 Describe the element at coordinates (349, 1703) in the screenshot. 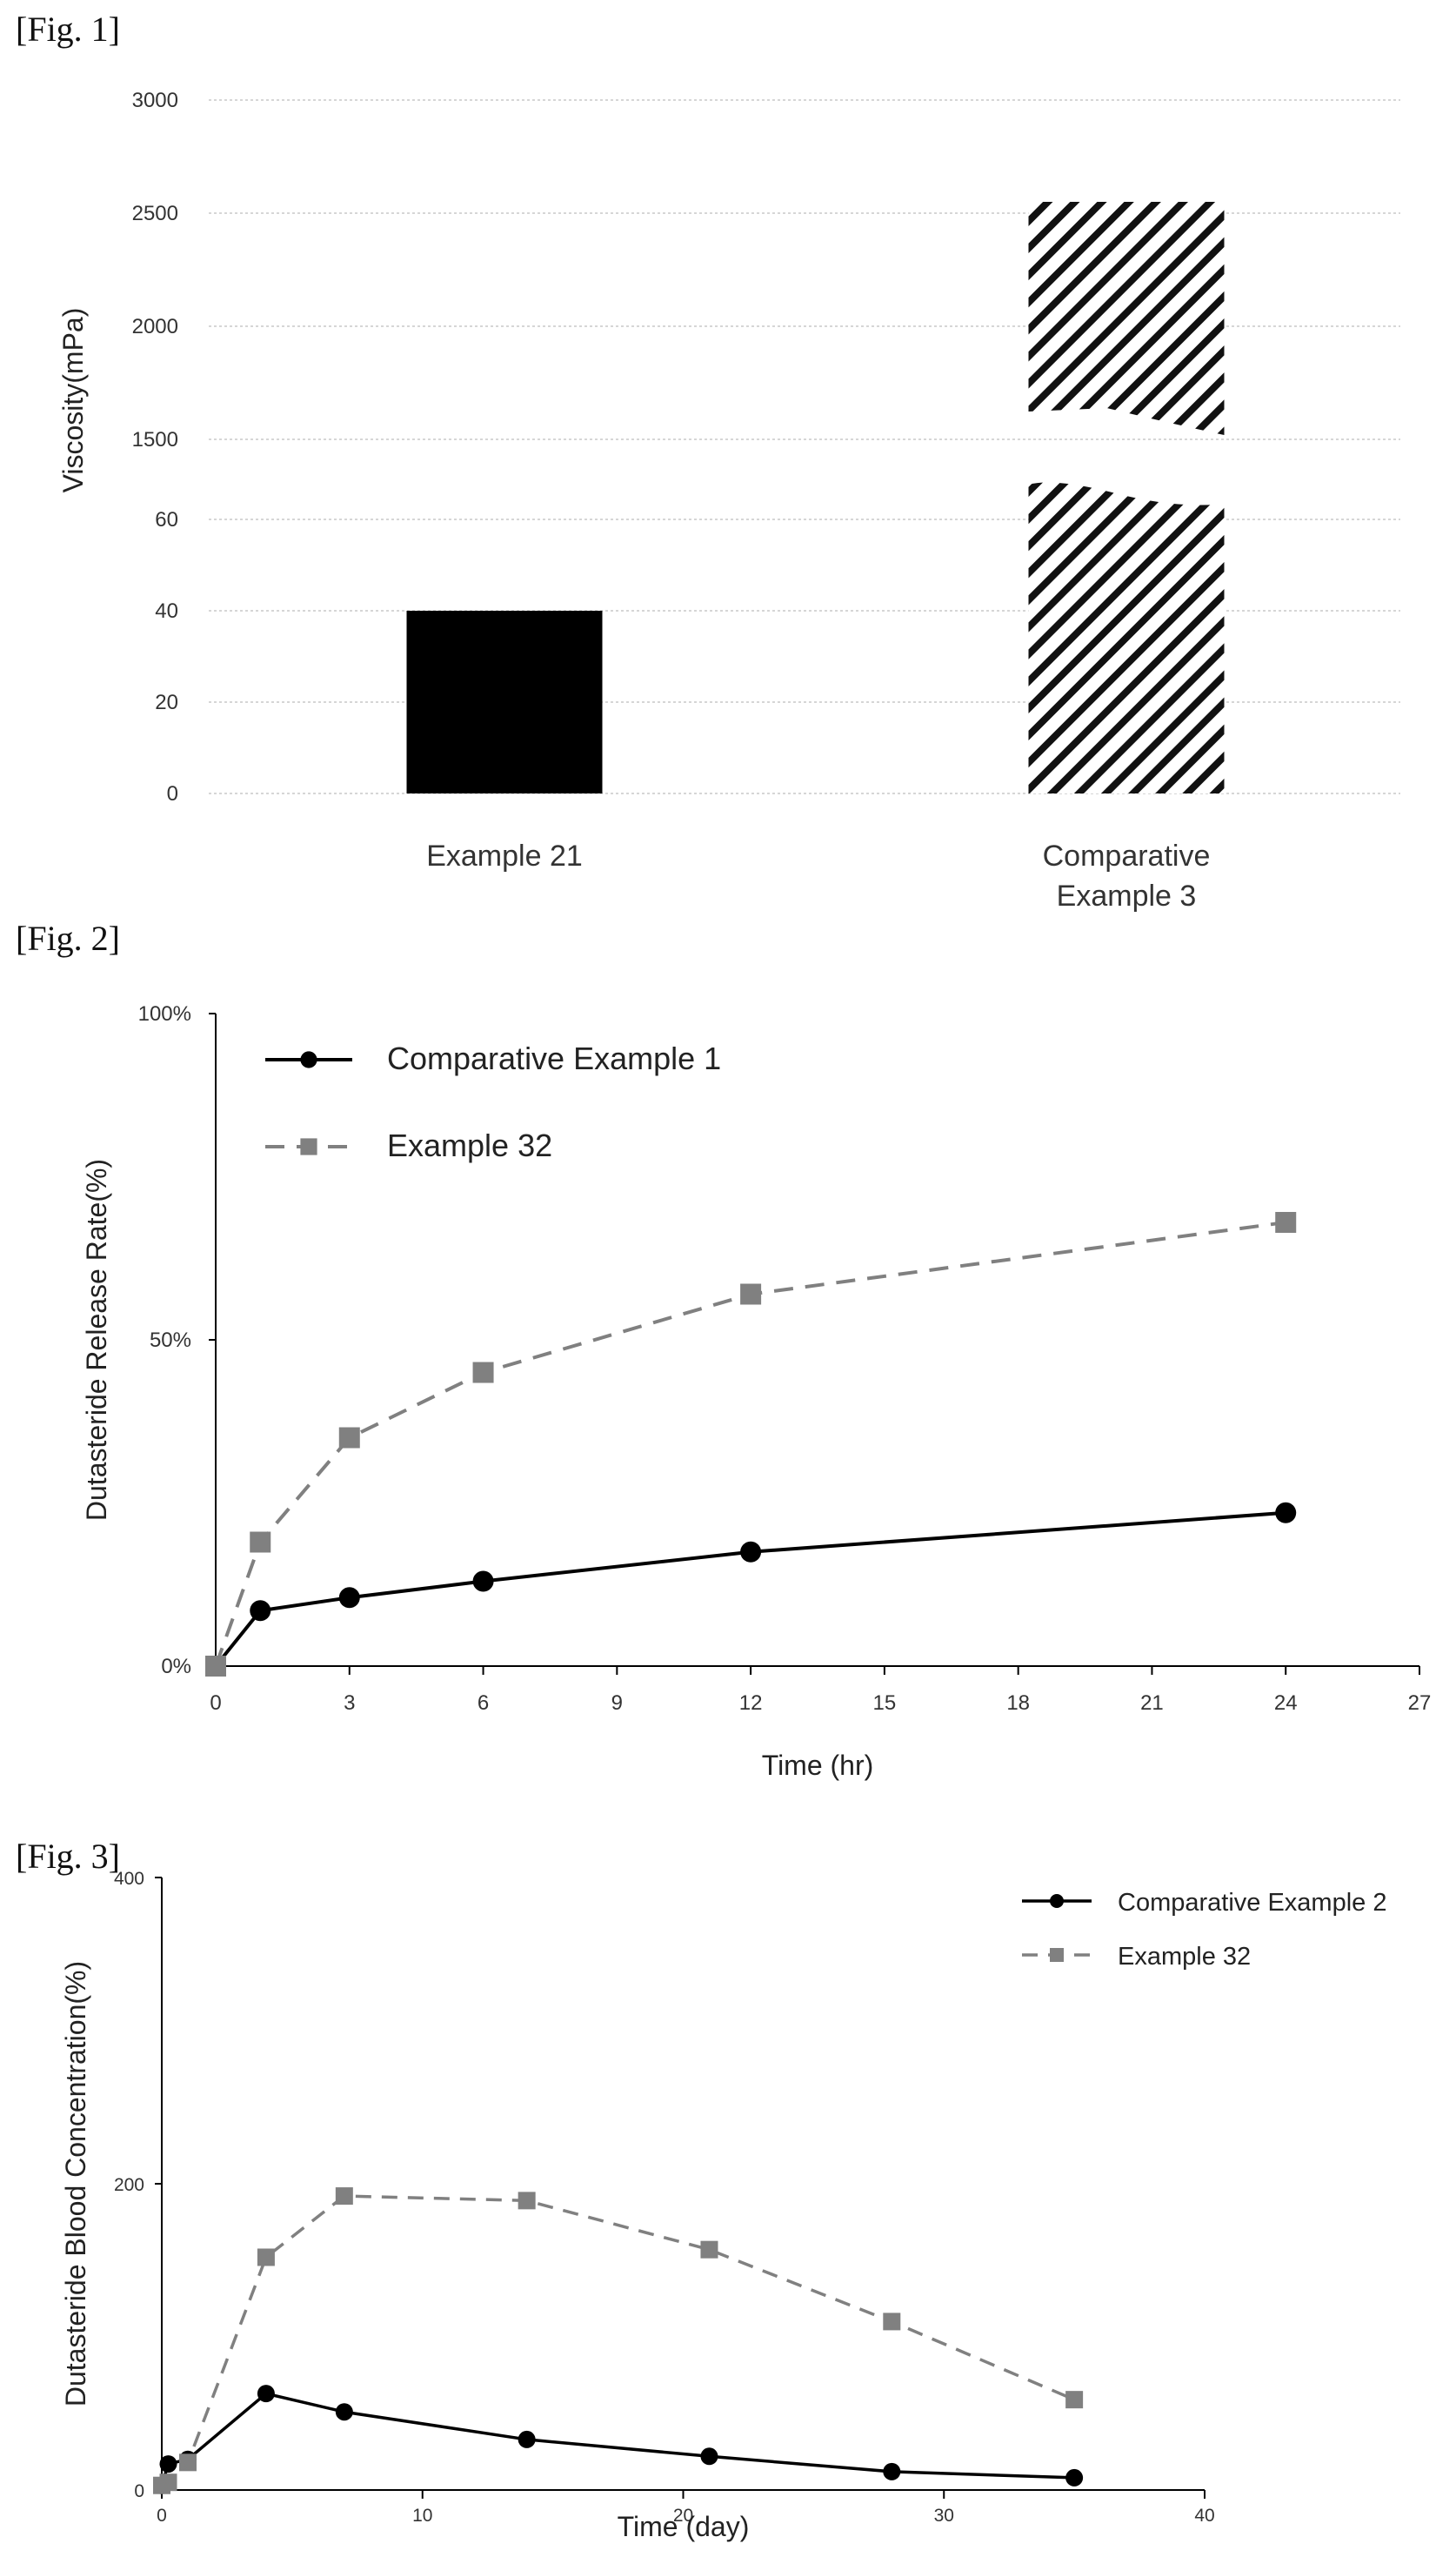

I see `x-tick-label: 3` at that location.